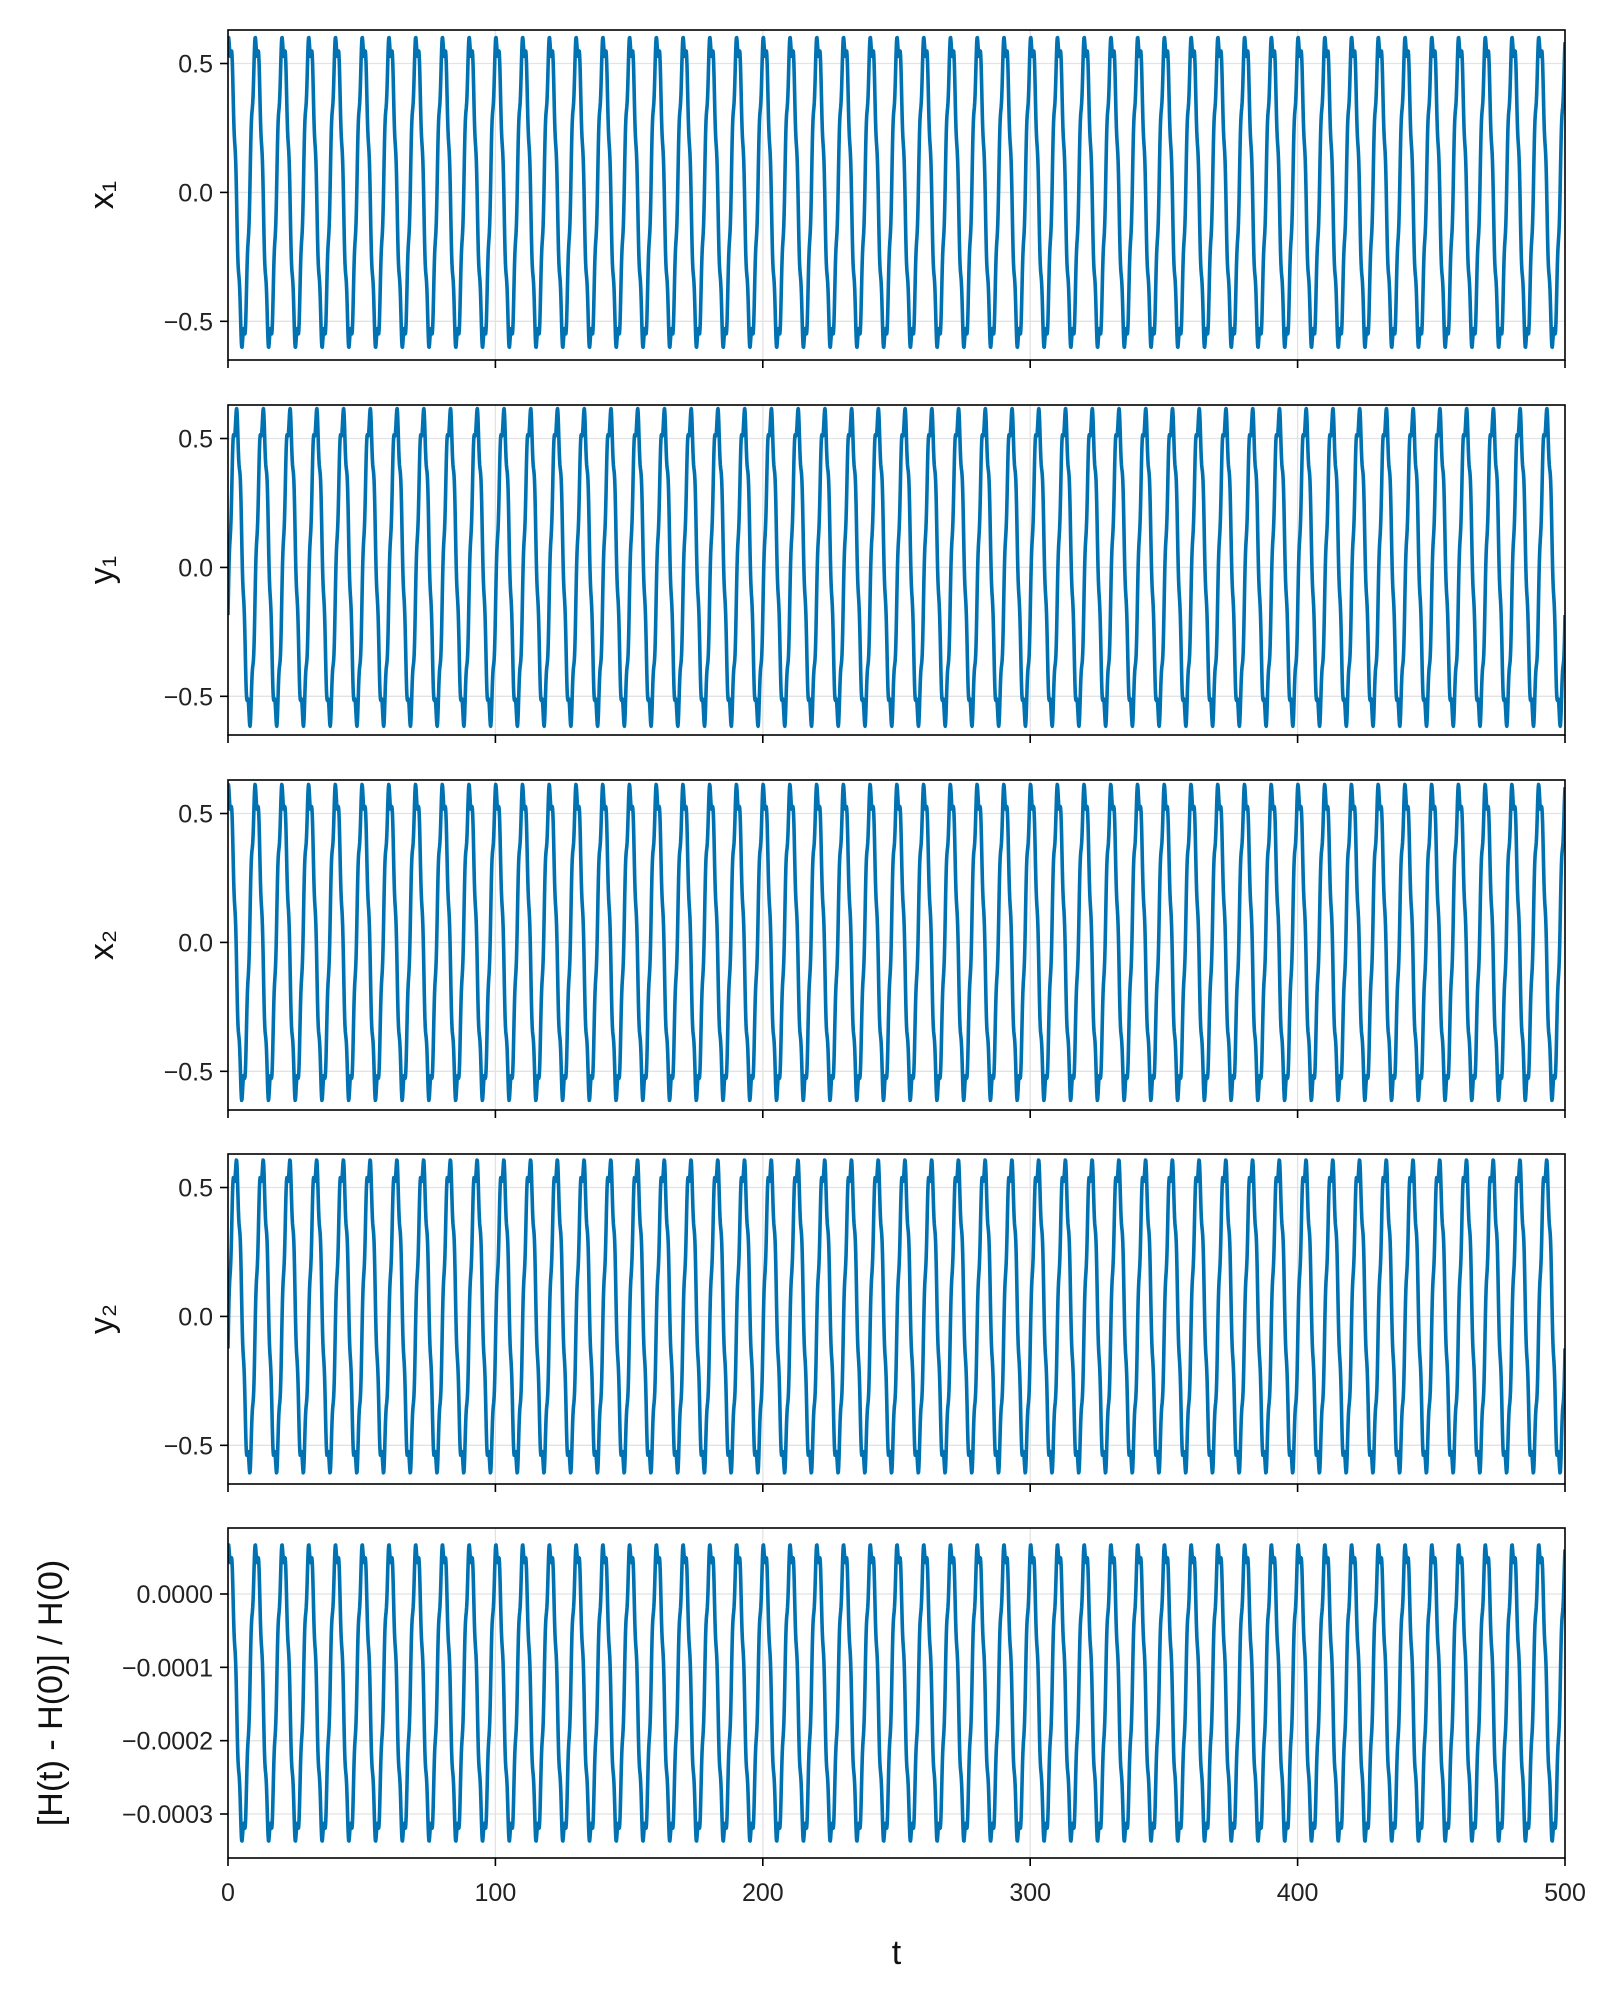 The height and width of the screenshot is (2000, 1600). I want to click on y-tick-label: 0.0000, so click(175, 1595).